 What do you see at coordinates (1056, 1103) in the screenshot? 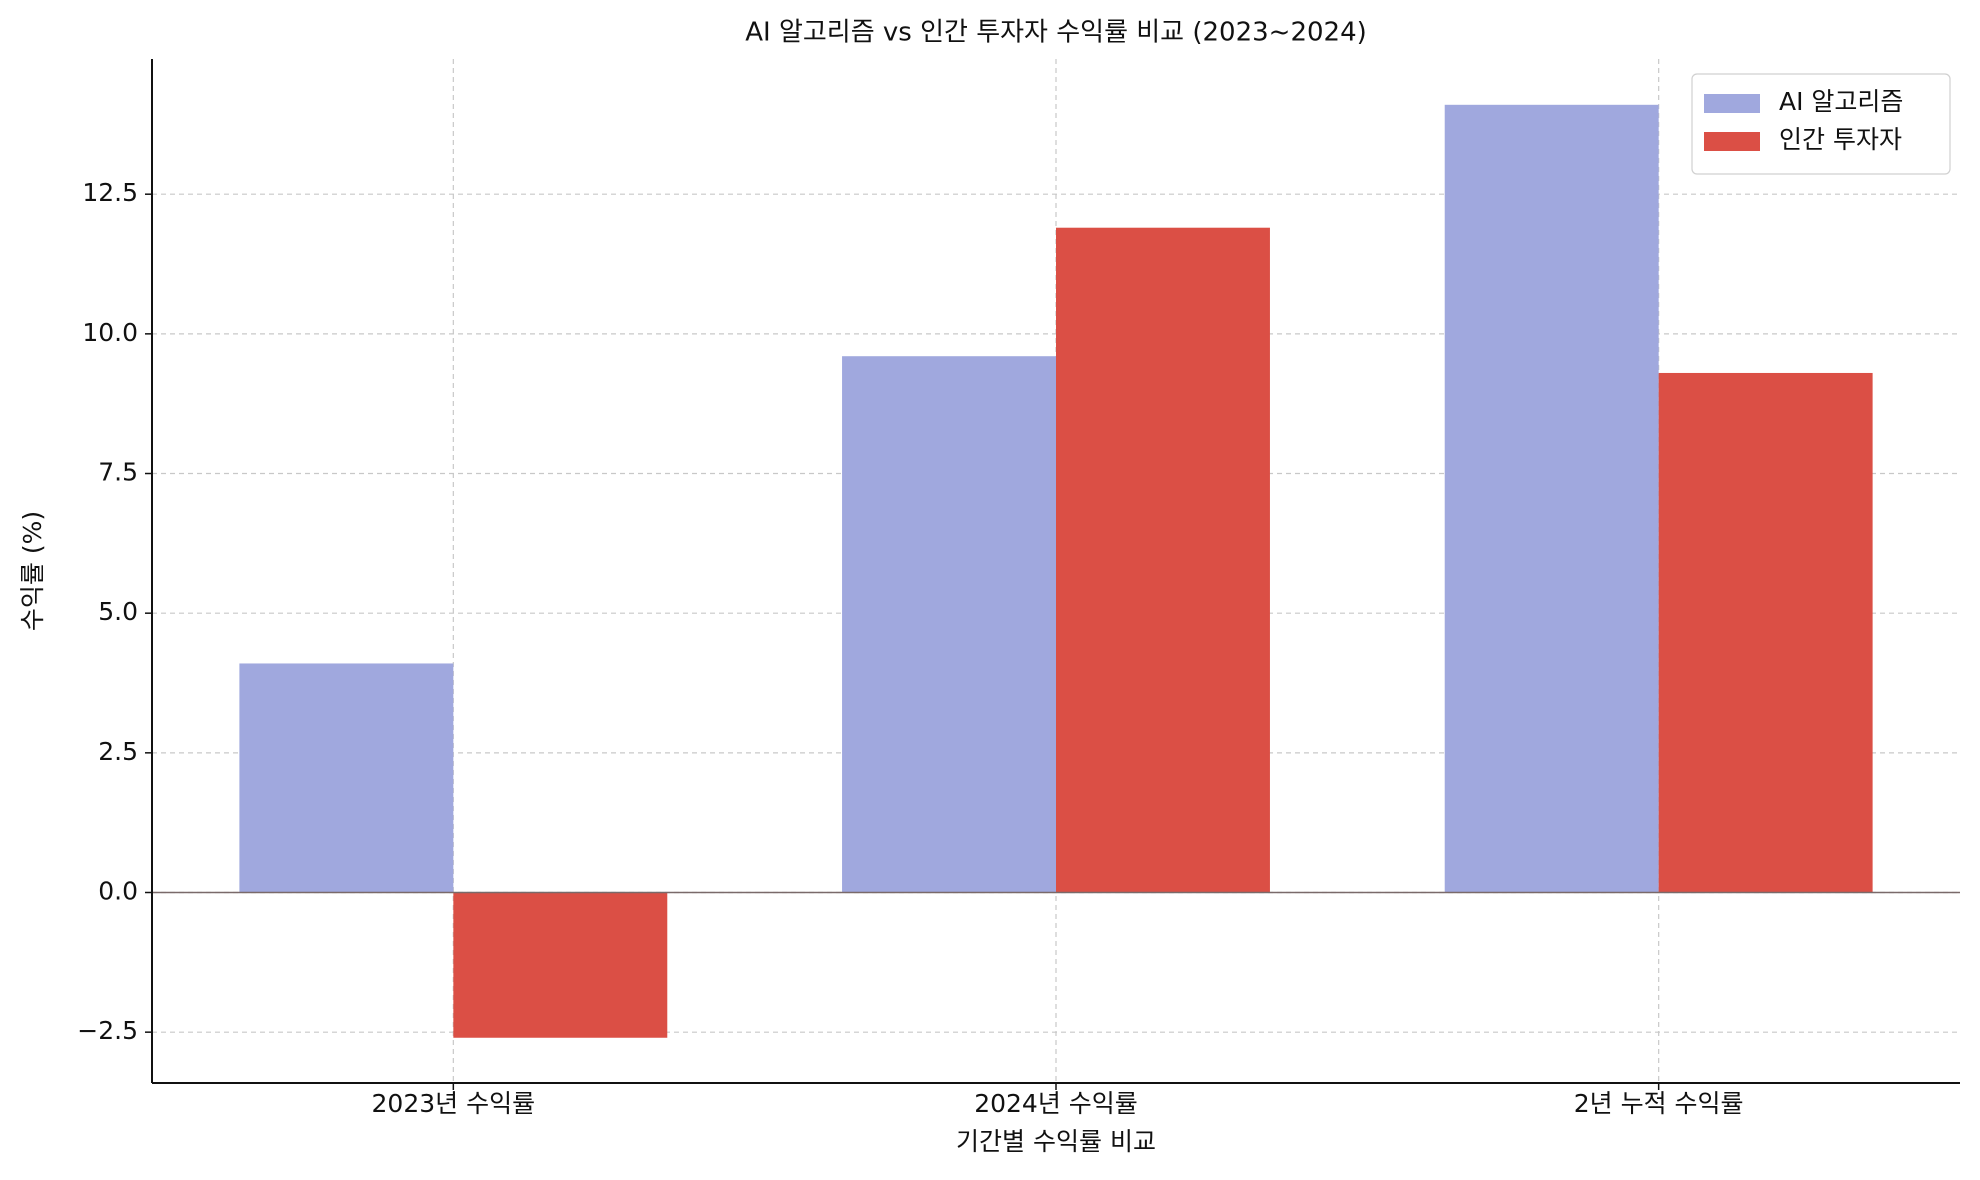
I see `x-tick-label: 2024년 수익률` at bounding box center [1056, 1103].